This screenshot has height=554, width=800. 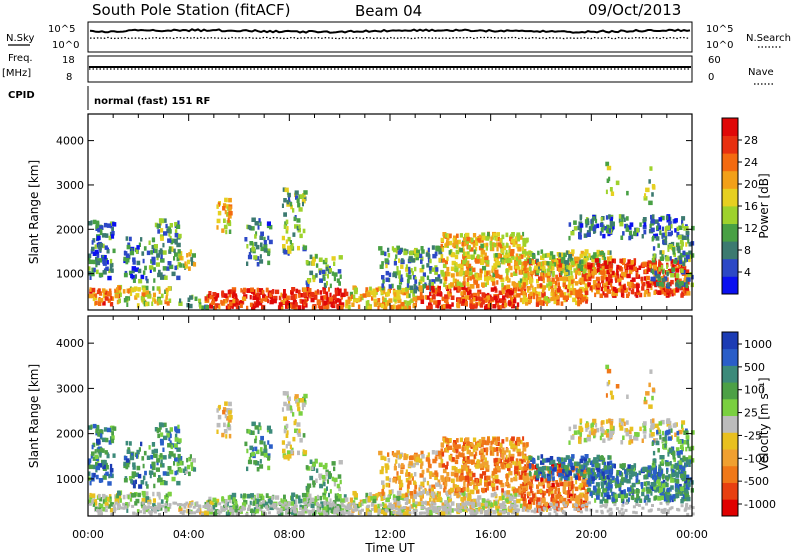 What do you see at coordinates (751, 228) in the screenshot?
I see `power-colorbar-tick: 12` at bounding box center [751, 228].